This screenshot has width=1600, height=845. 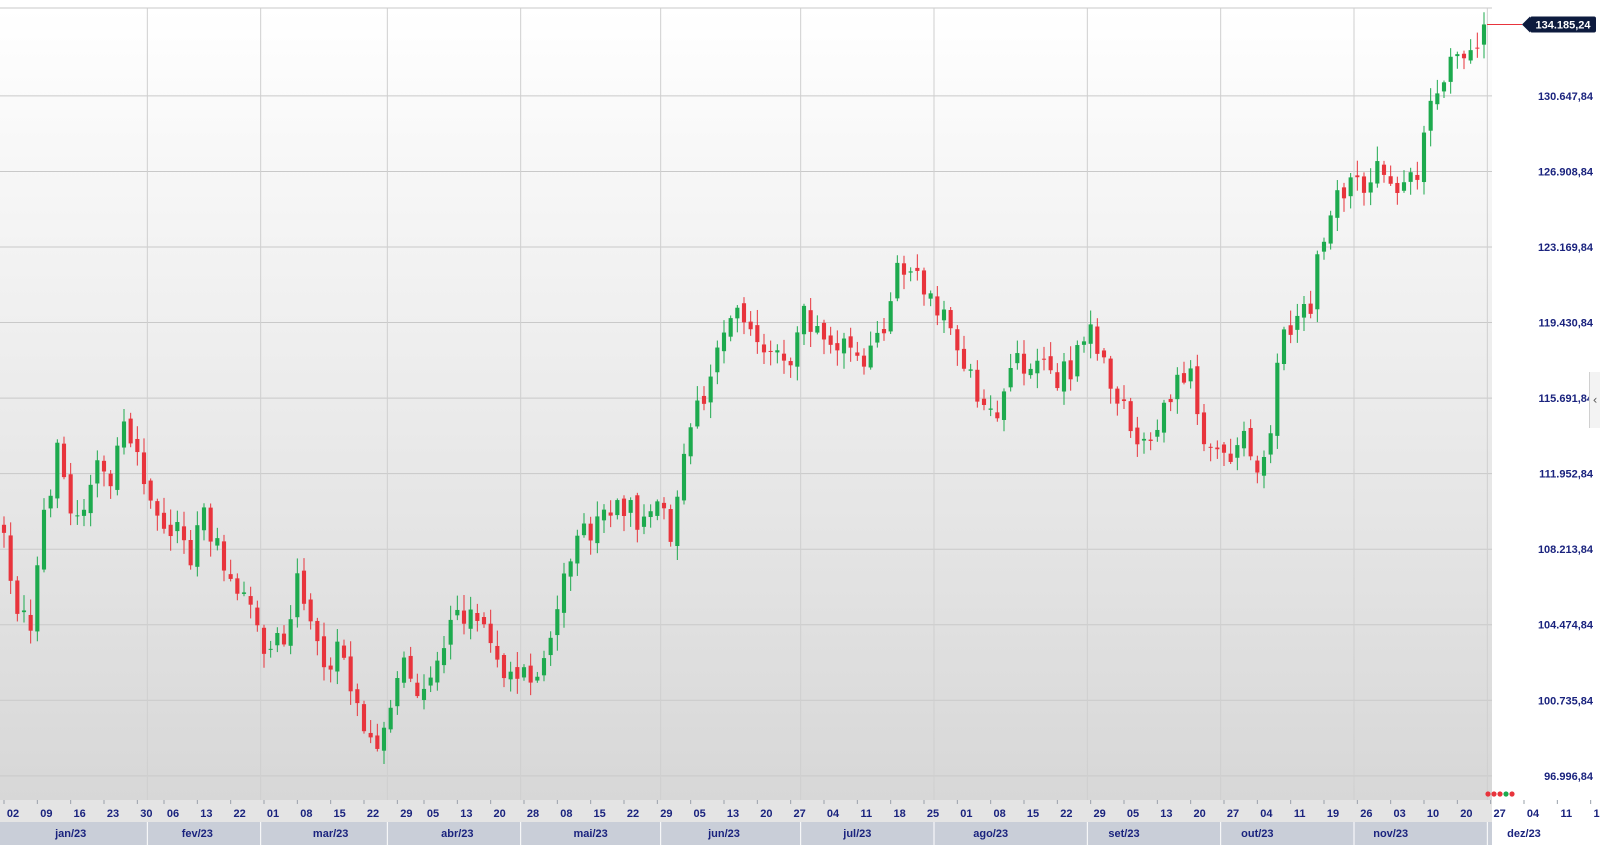 I want to click on x-day-tick-label: 10, so click(x=1433, y=814).